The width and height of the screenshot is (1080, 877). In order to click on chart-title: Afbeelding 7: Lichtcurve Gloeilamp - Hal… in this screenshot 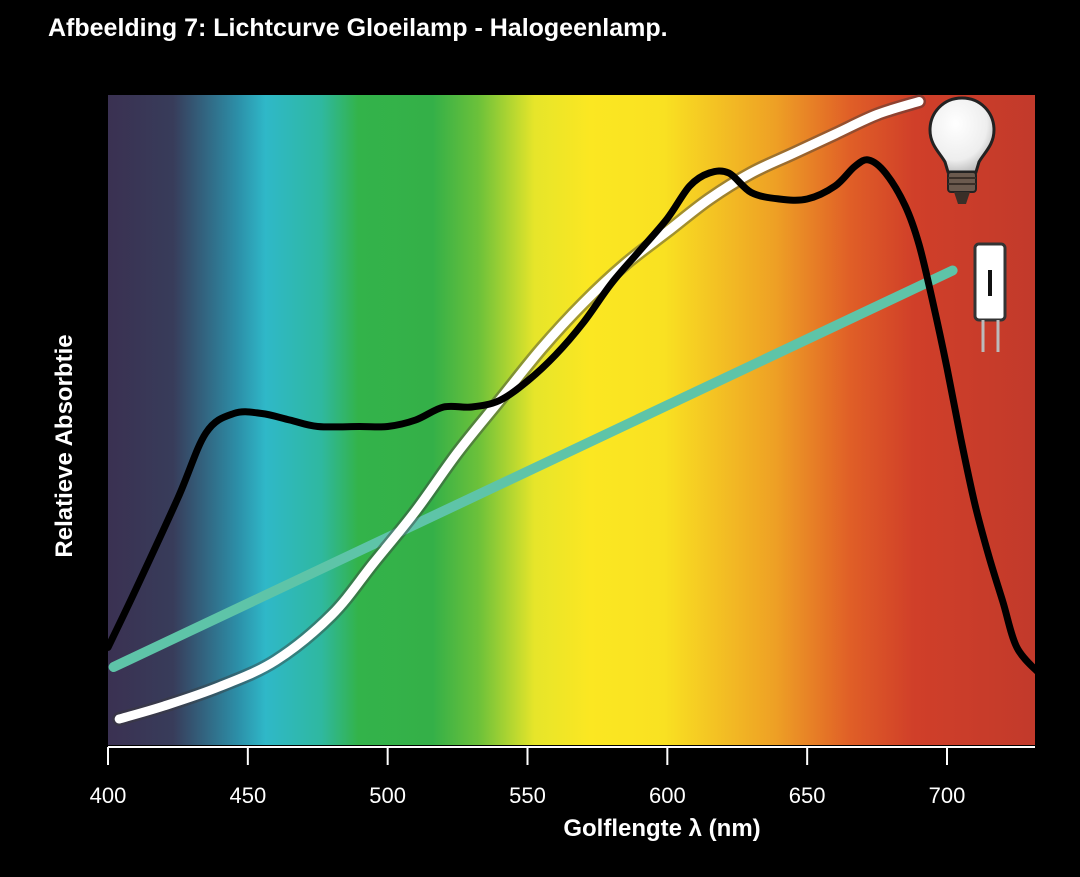, I will do `click(358, 28)`.